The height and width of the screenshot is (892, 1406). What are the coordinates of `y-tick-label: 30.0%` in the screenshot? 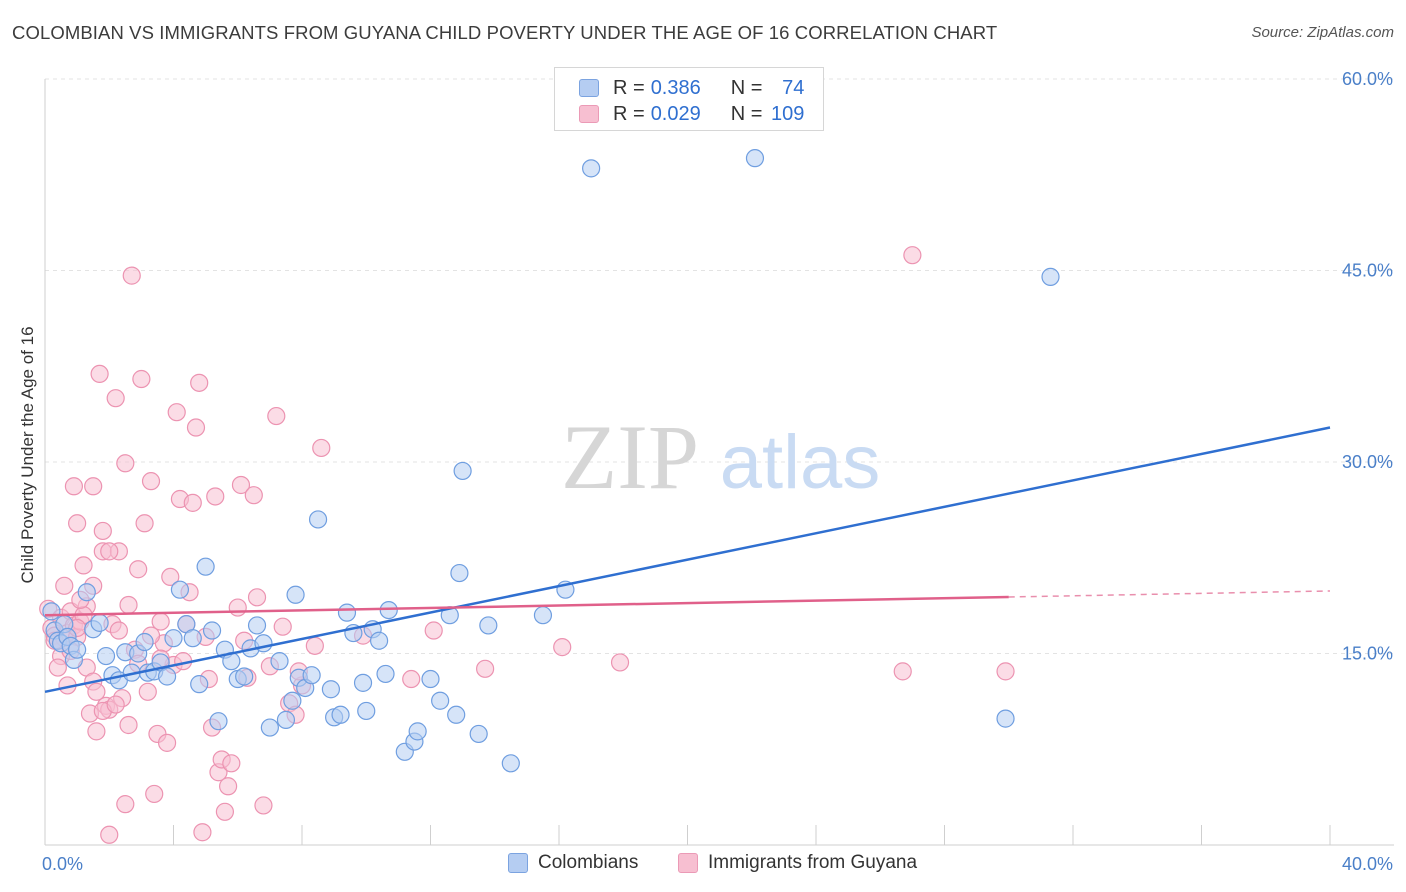 It's located at (1367, 462).